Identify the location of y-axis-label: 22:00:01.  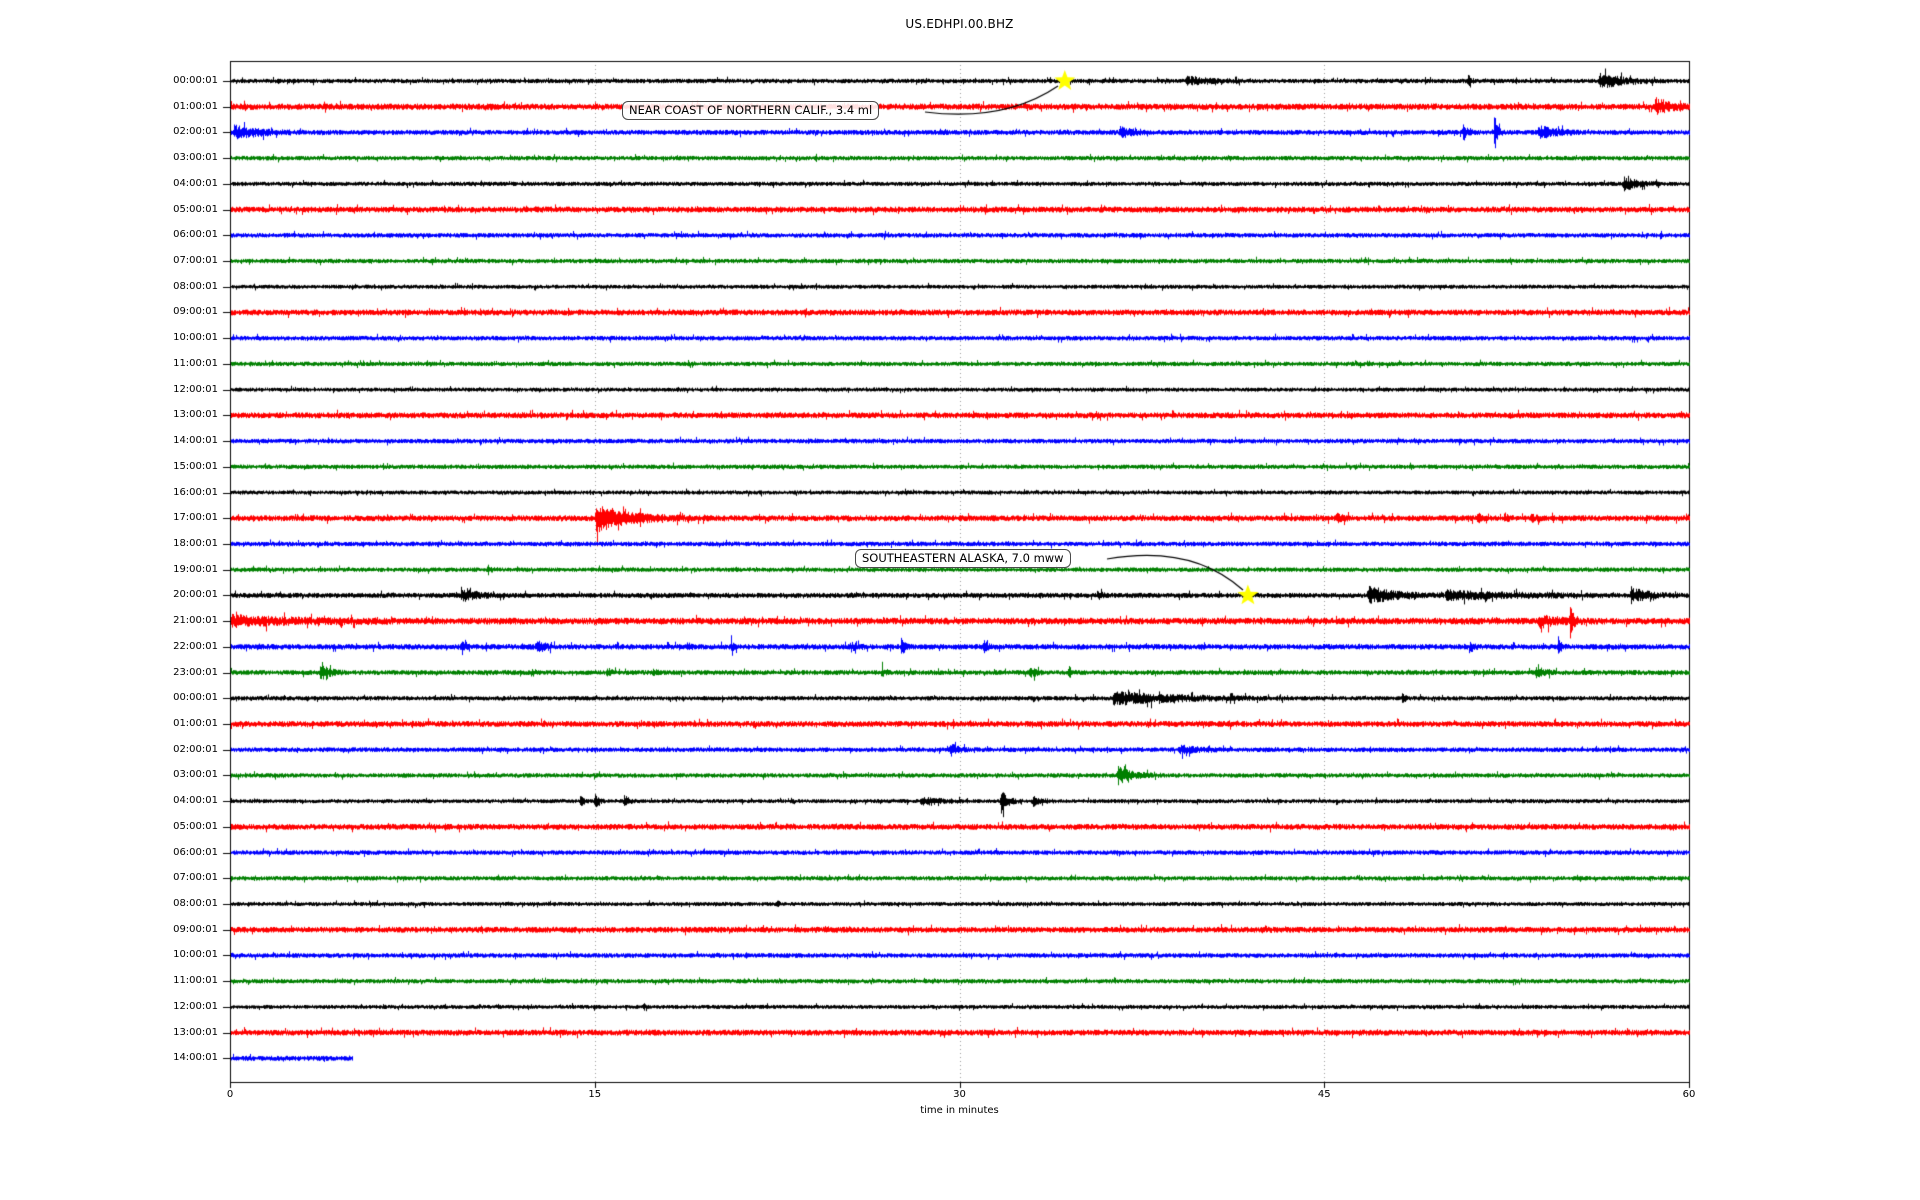
(195, 646).